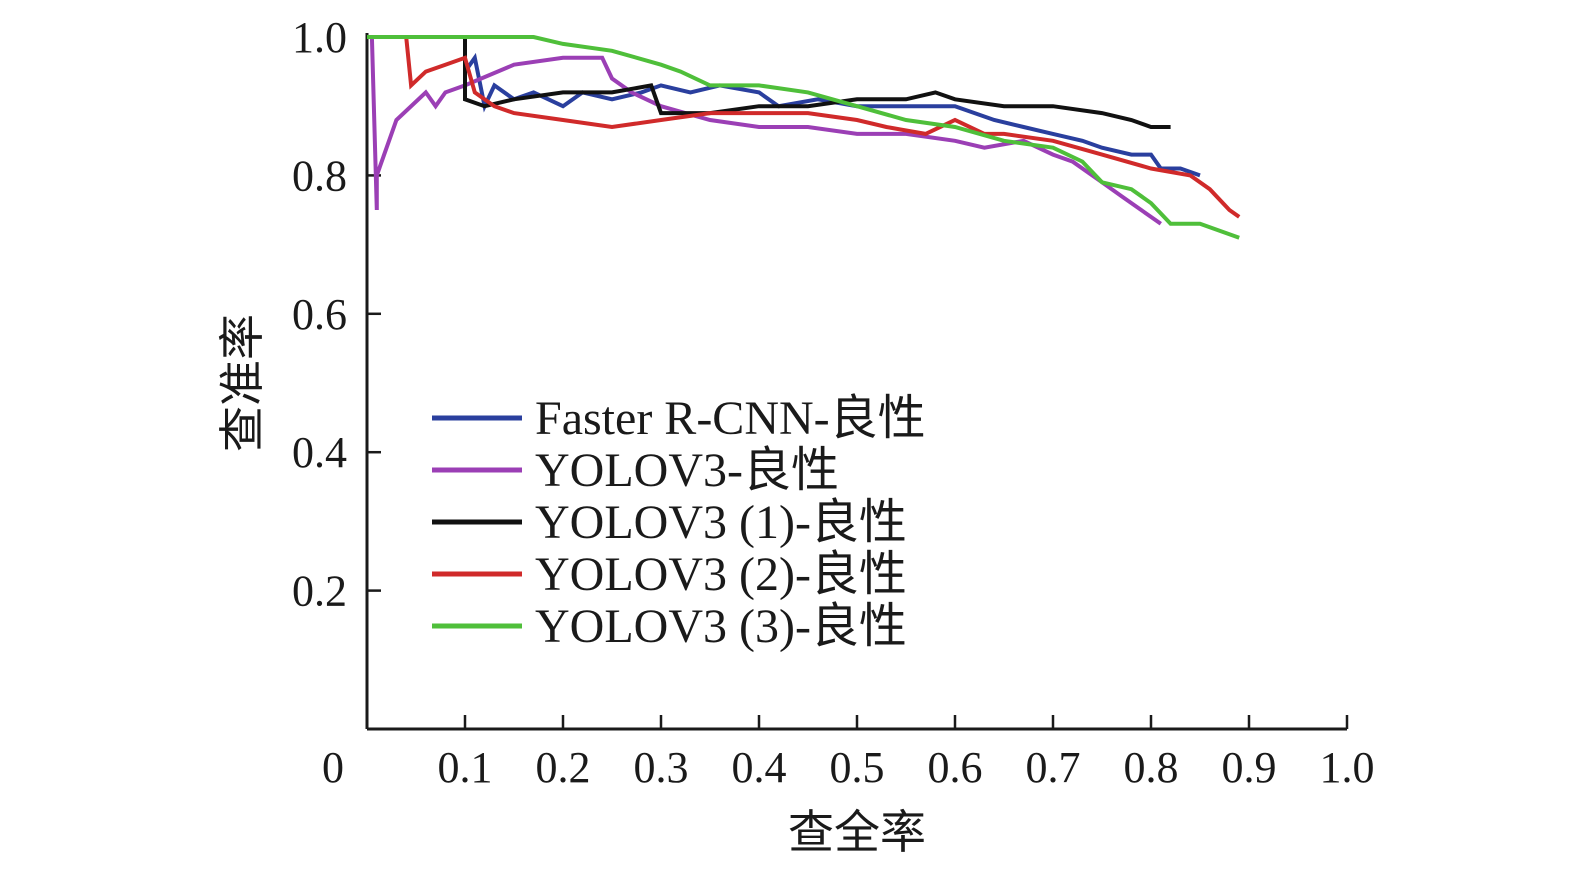  What do you see at coordinates (721, 522) in the screenshot?
I see `legend-label-3: YOLOV3 (1)-良性` at bounding box center [721, 522].